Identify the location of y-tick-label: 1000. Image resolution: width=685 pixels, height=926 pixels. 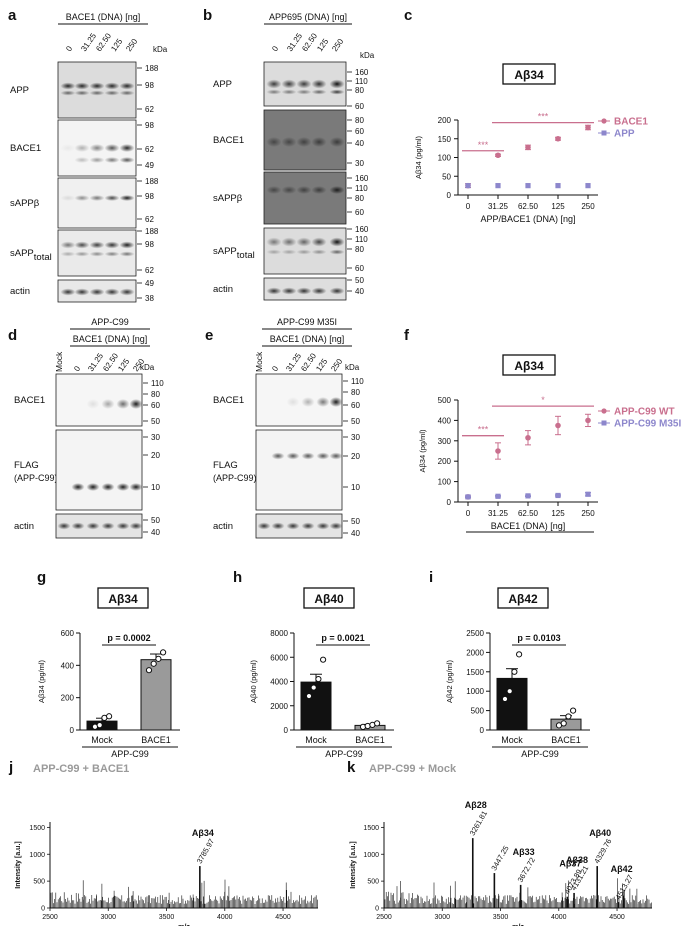
(371, 855).